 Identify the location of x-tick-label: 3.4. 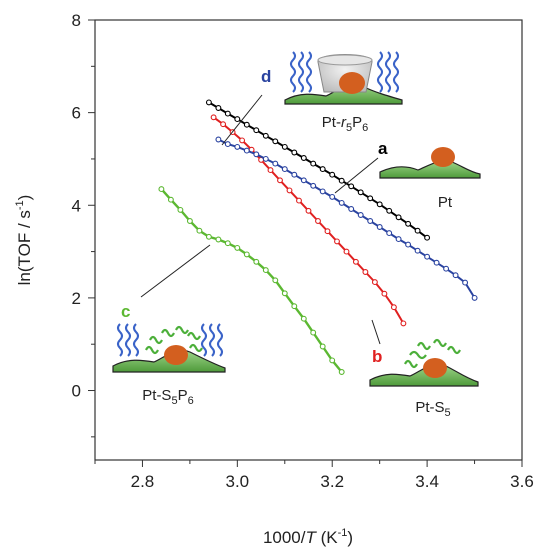
(427, 481).